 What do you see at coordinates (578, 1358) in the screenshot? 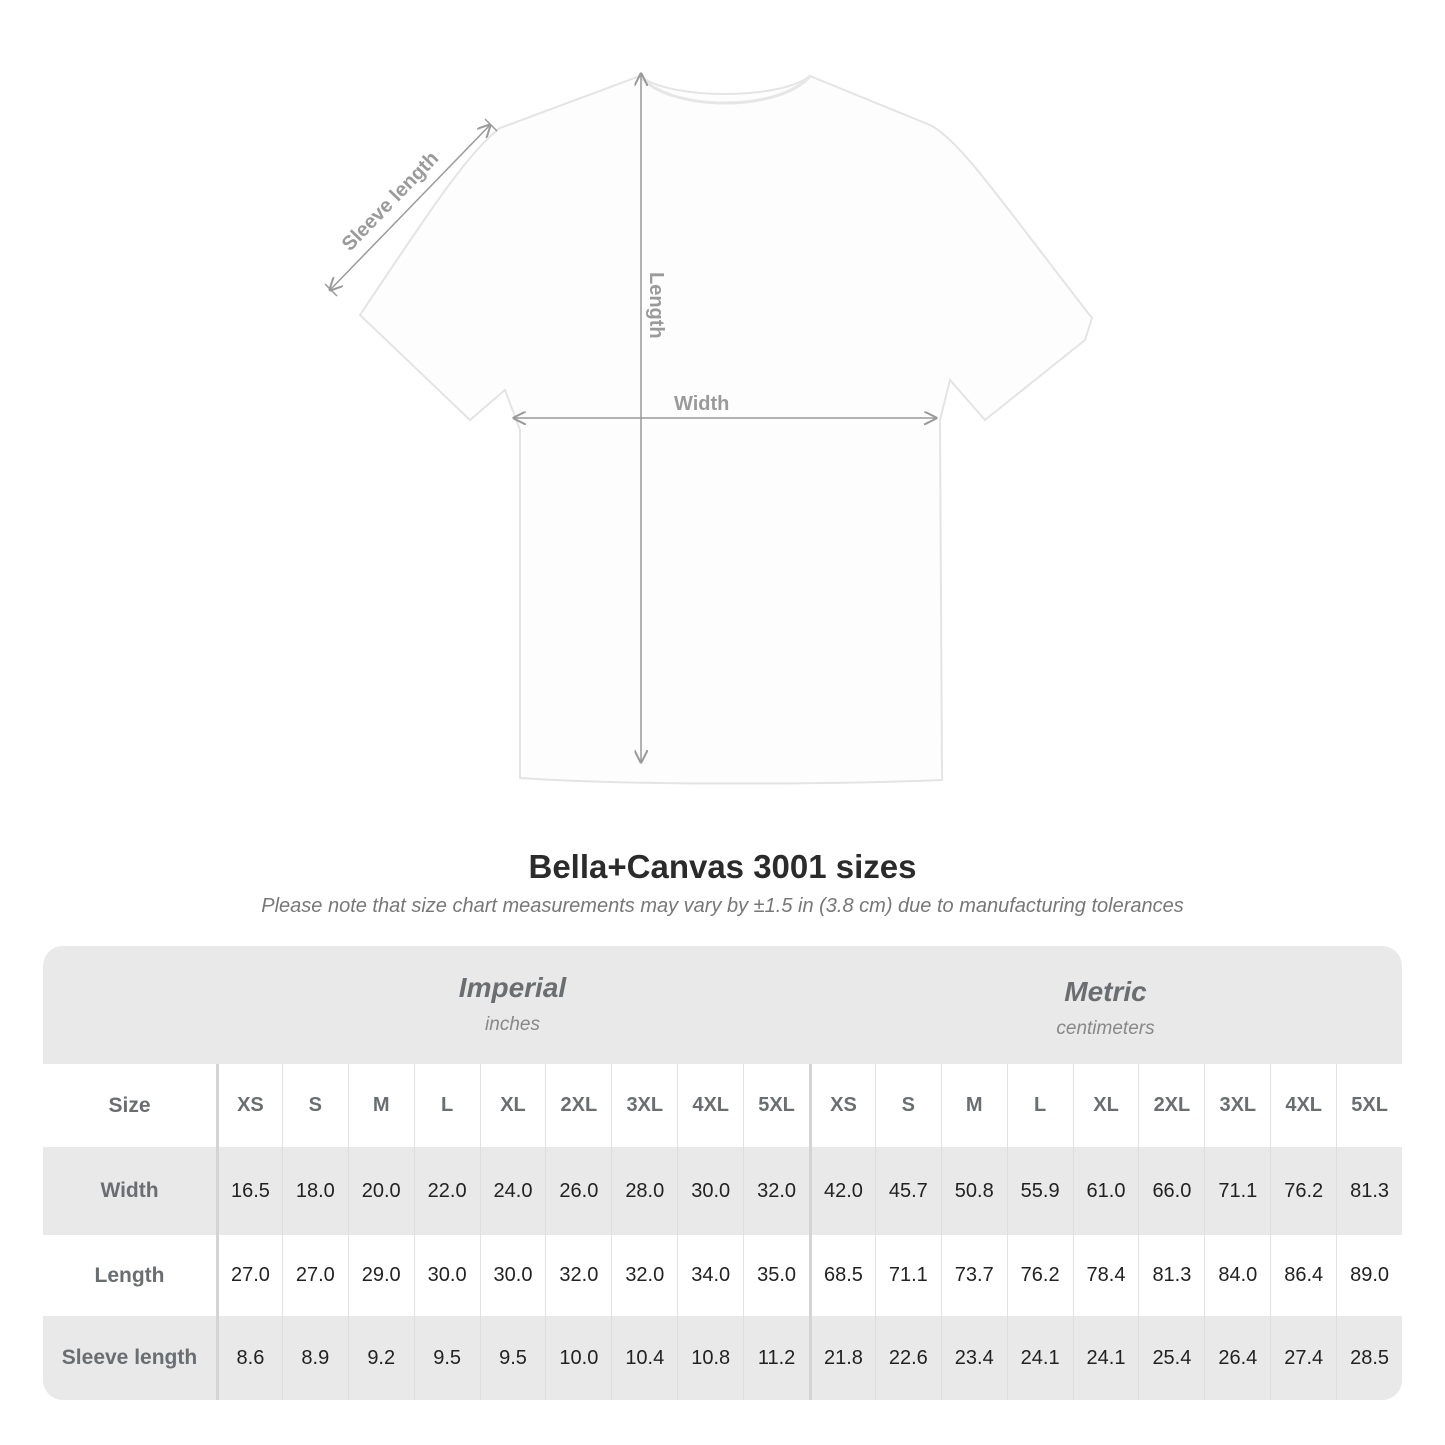
I see `imperial-cell: 10.0` at bounding box center [578, 1358].